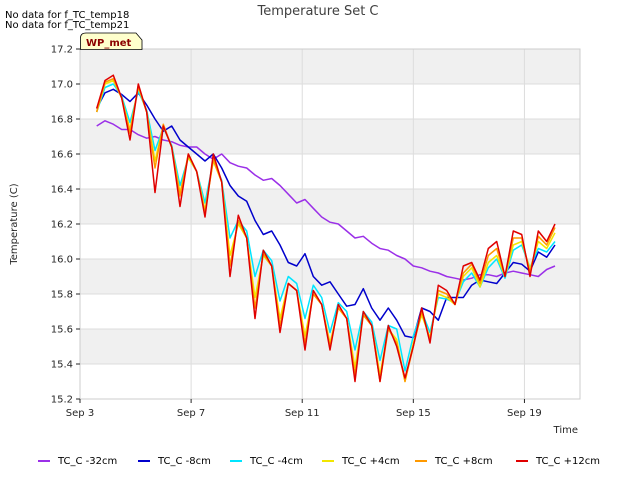 The width and height of the screenshot is (640, 480). Describe the element at coordinates (87, 461) in the screenshot. I see `legend-label: TC_C -32cm` at that location.